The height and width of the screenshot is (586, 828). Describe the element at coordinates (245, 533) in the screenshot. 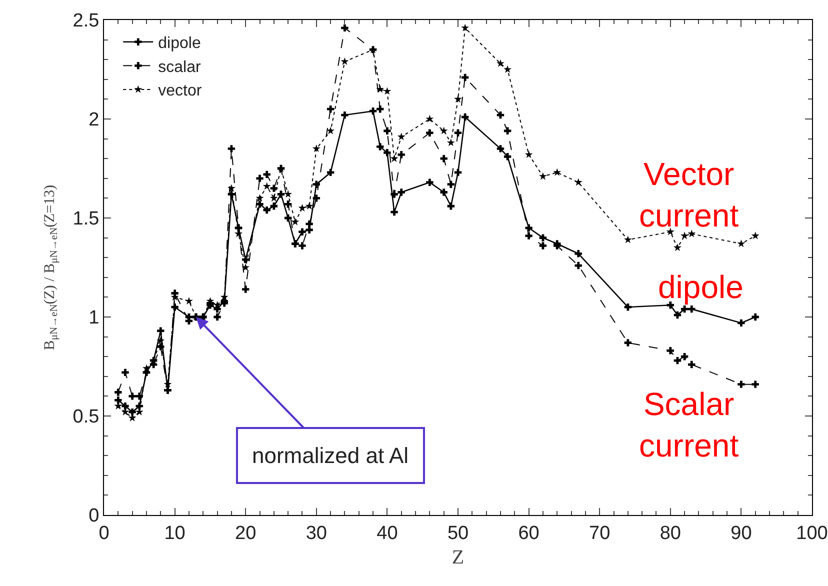

I see `x-tick-label: 20` at that location.